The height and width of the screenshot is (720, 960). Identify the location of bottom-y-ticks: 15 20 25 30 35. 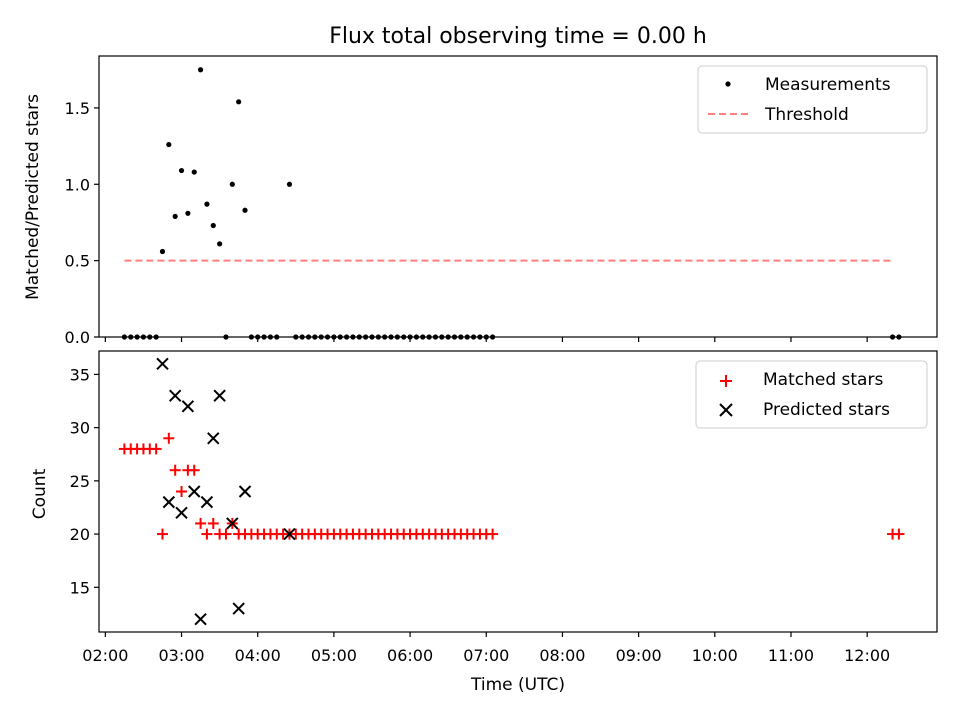
(84, 481).